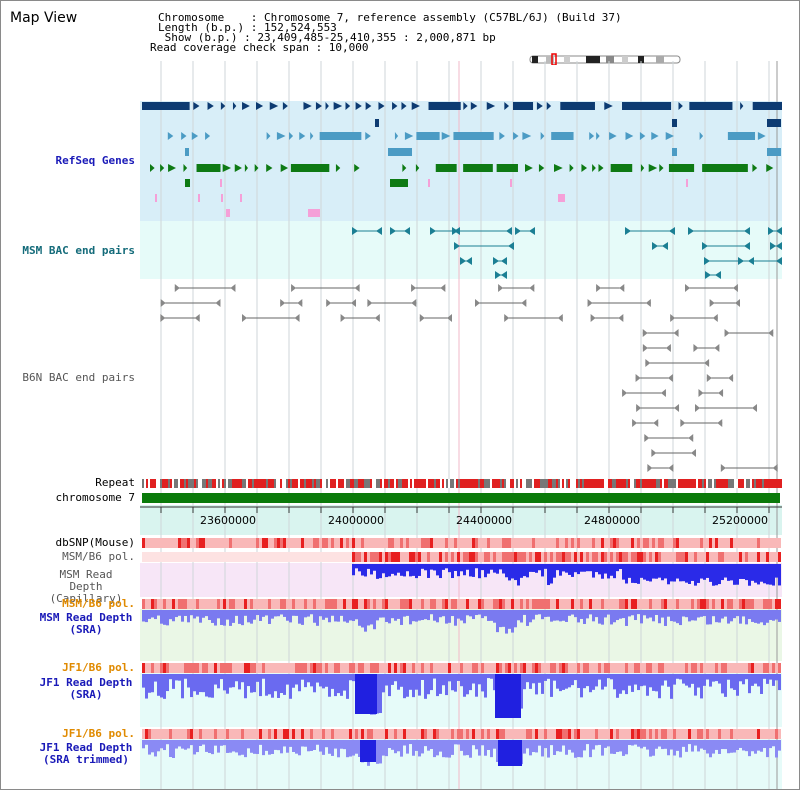 This screenshot has height=790, width=800. Describe the element at coordinates (78, 250) in the screenshot. I see `msm-bac-label: MSM BAC end pairs` at that location.